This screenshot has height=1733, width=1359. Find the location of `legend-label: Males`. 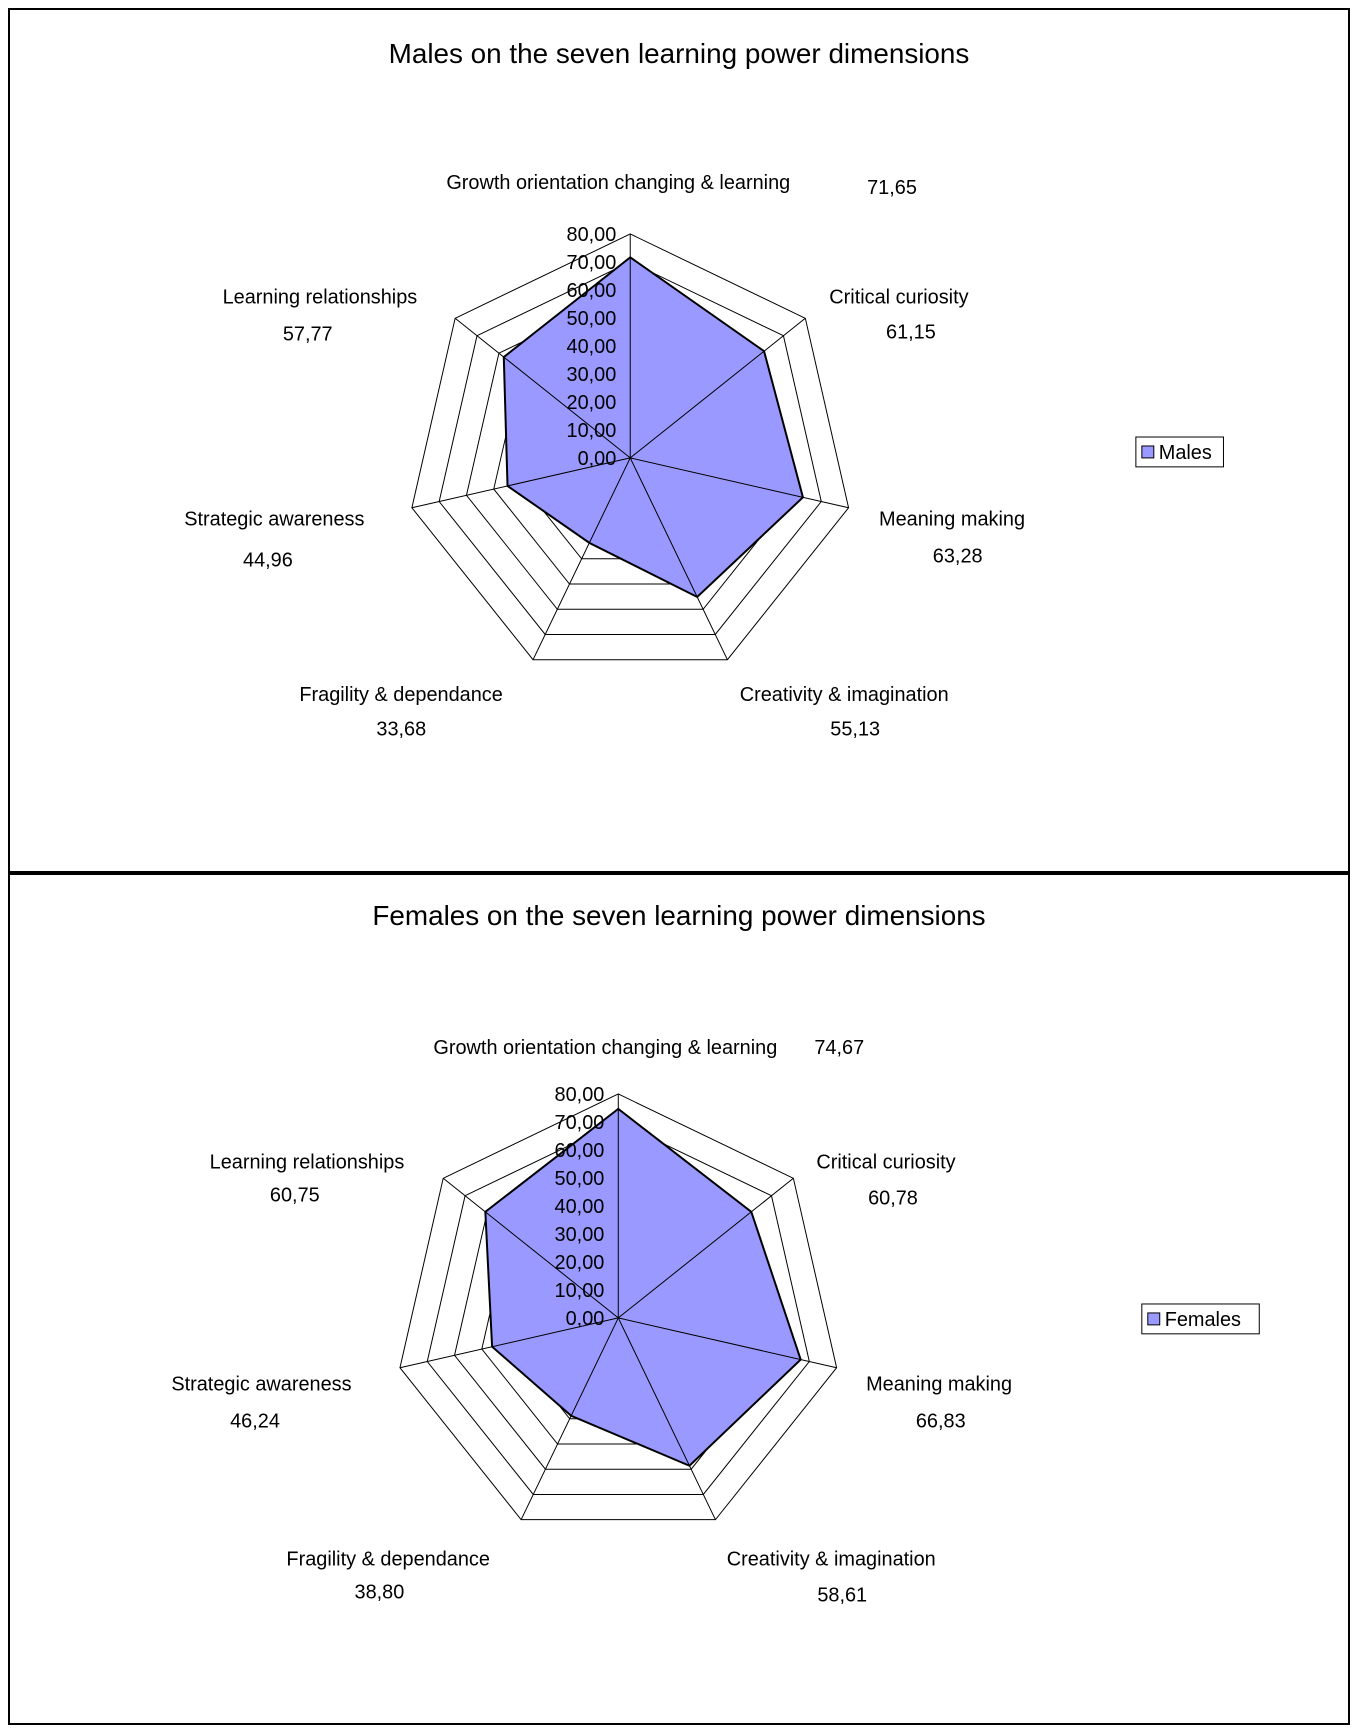

legend-label: Males is located at coordinates (1185, 453).